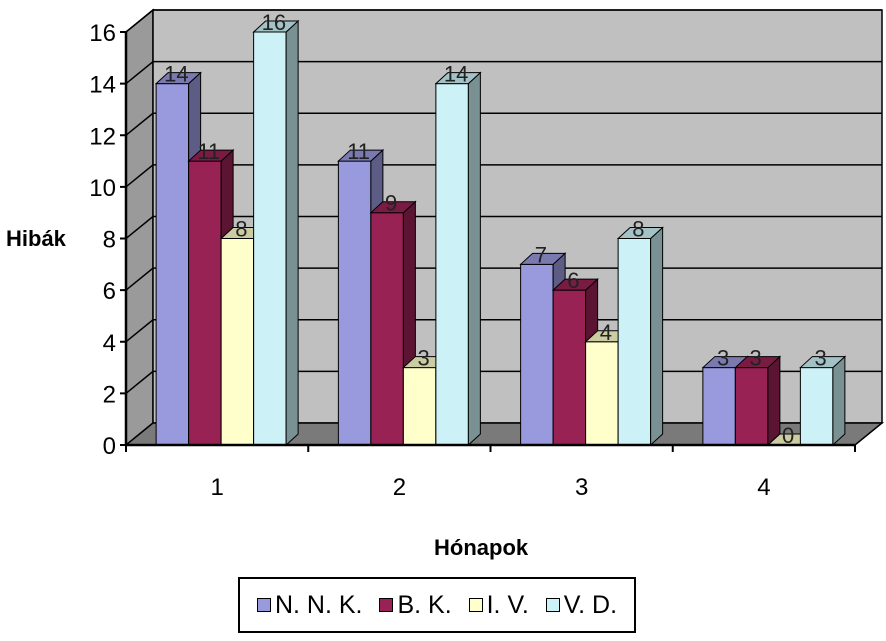 Image resolution: width=886 pixels, height=641 pixels. Describe the element at coordinates (424, 604) in the screenshot. I see `legend-label: B. K.` at that location.